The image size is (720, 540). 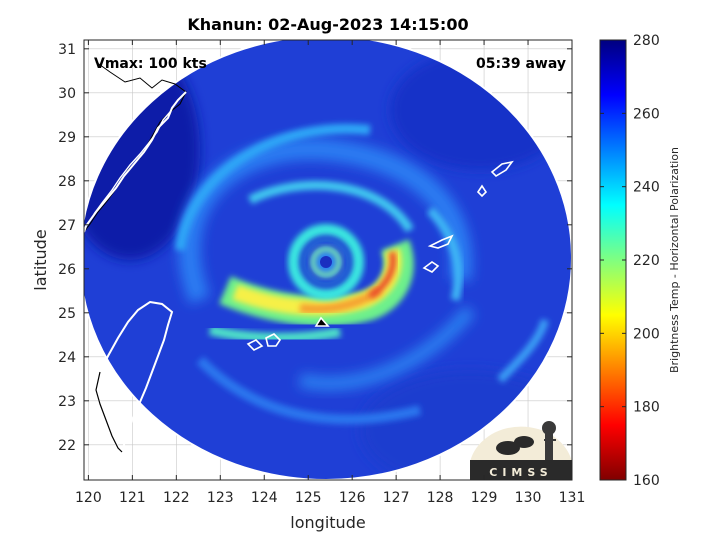 What do you see at coordinates (327, 24) in the screenshot?
I see `chart-title: Khanun: 02-Aug-2023 14:15:00` at bounding box center [327, 24].